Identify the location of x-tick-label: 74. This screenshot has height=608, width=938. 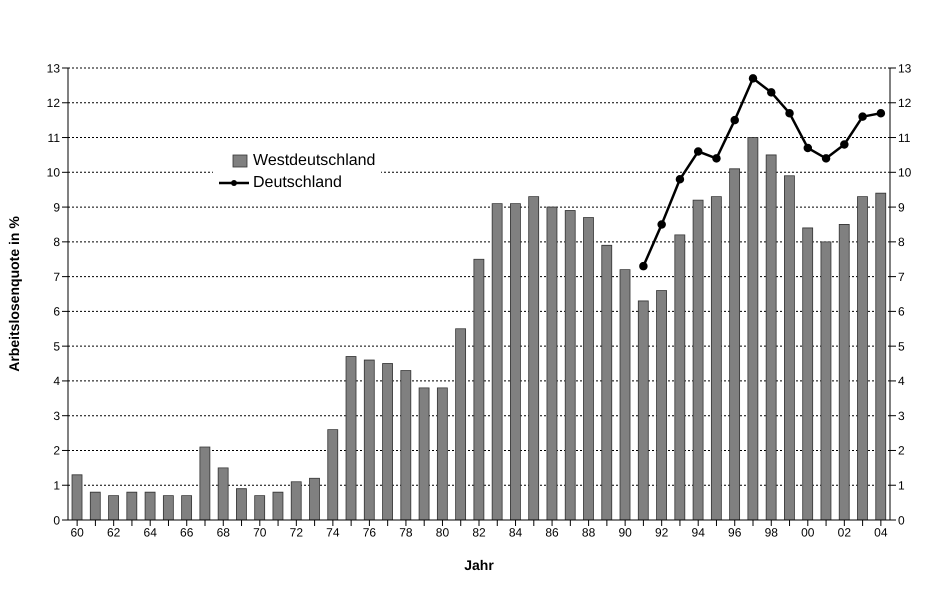
(333, 533).